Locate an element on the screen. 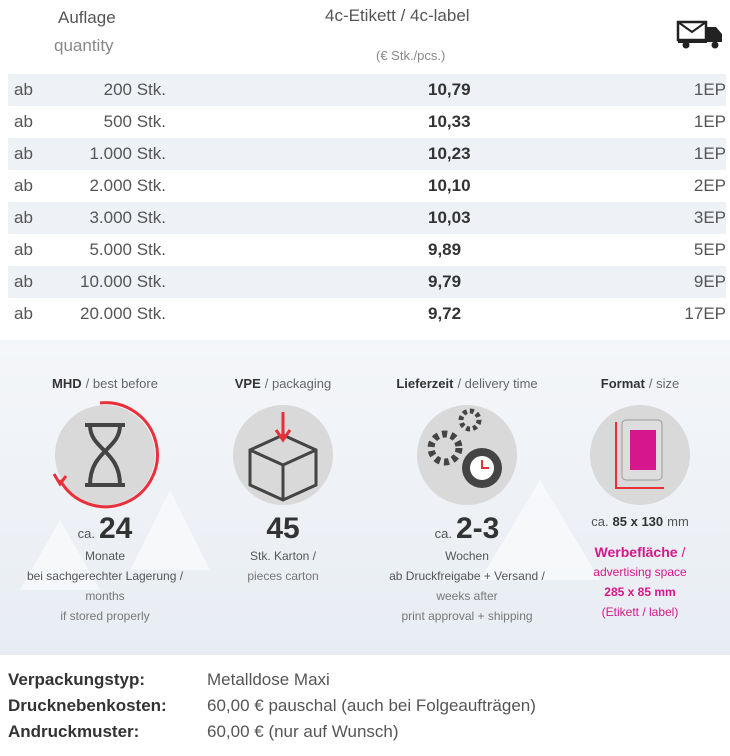  info-line: Stk. Karton / is located at coordinates (283, 556).